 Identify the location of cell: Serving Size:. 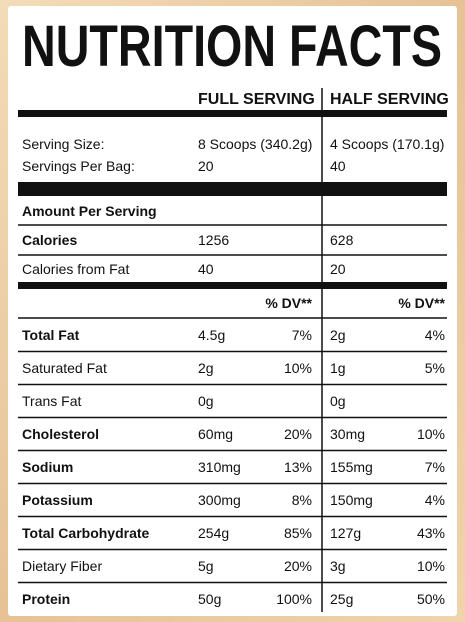
(63, 144).